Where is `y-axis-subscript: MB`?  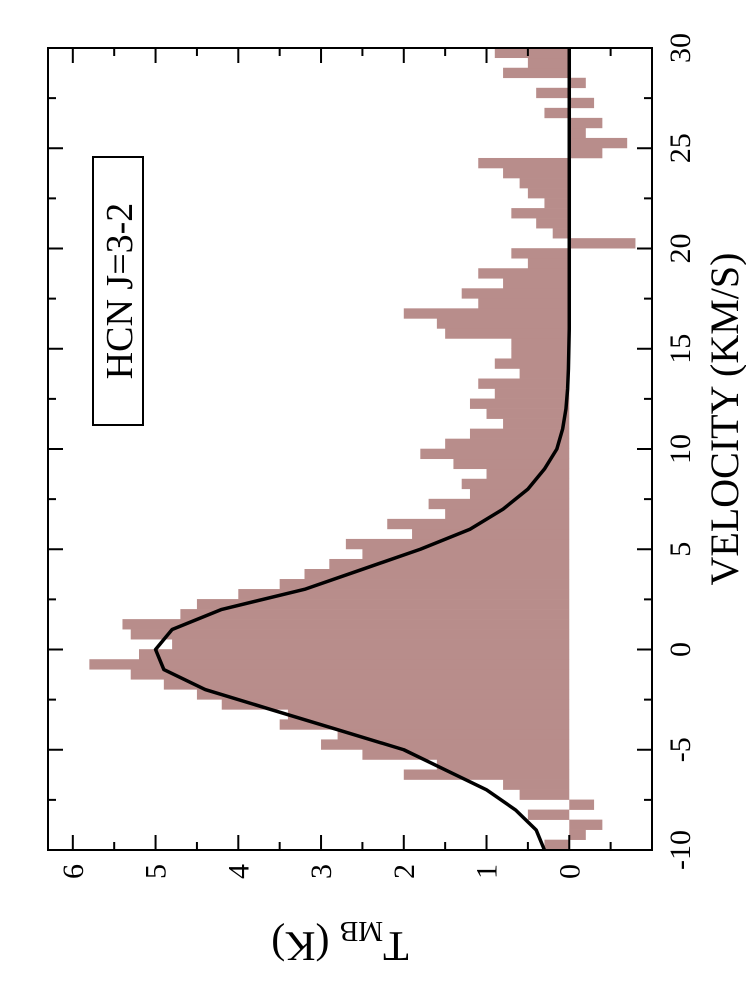
y-axis-subscript: MB is located at coordinates (362, 930).